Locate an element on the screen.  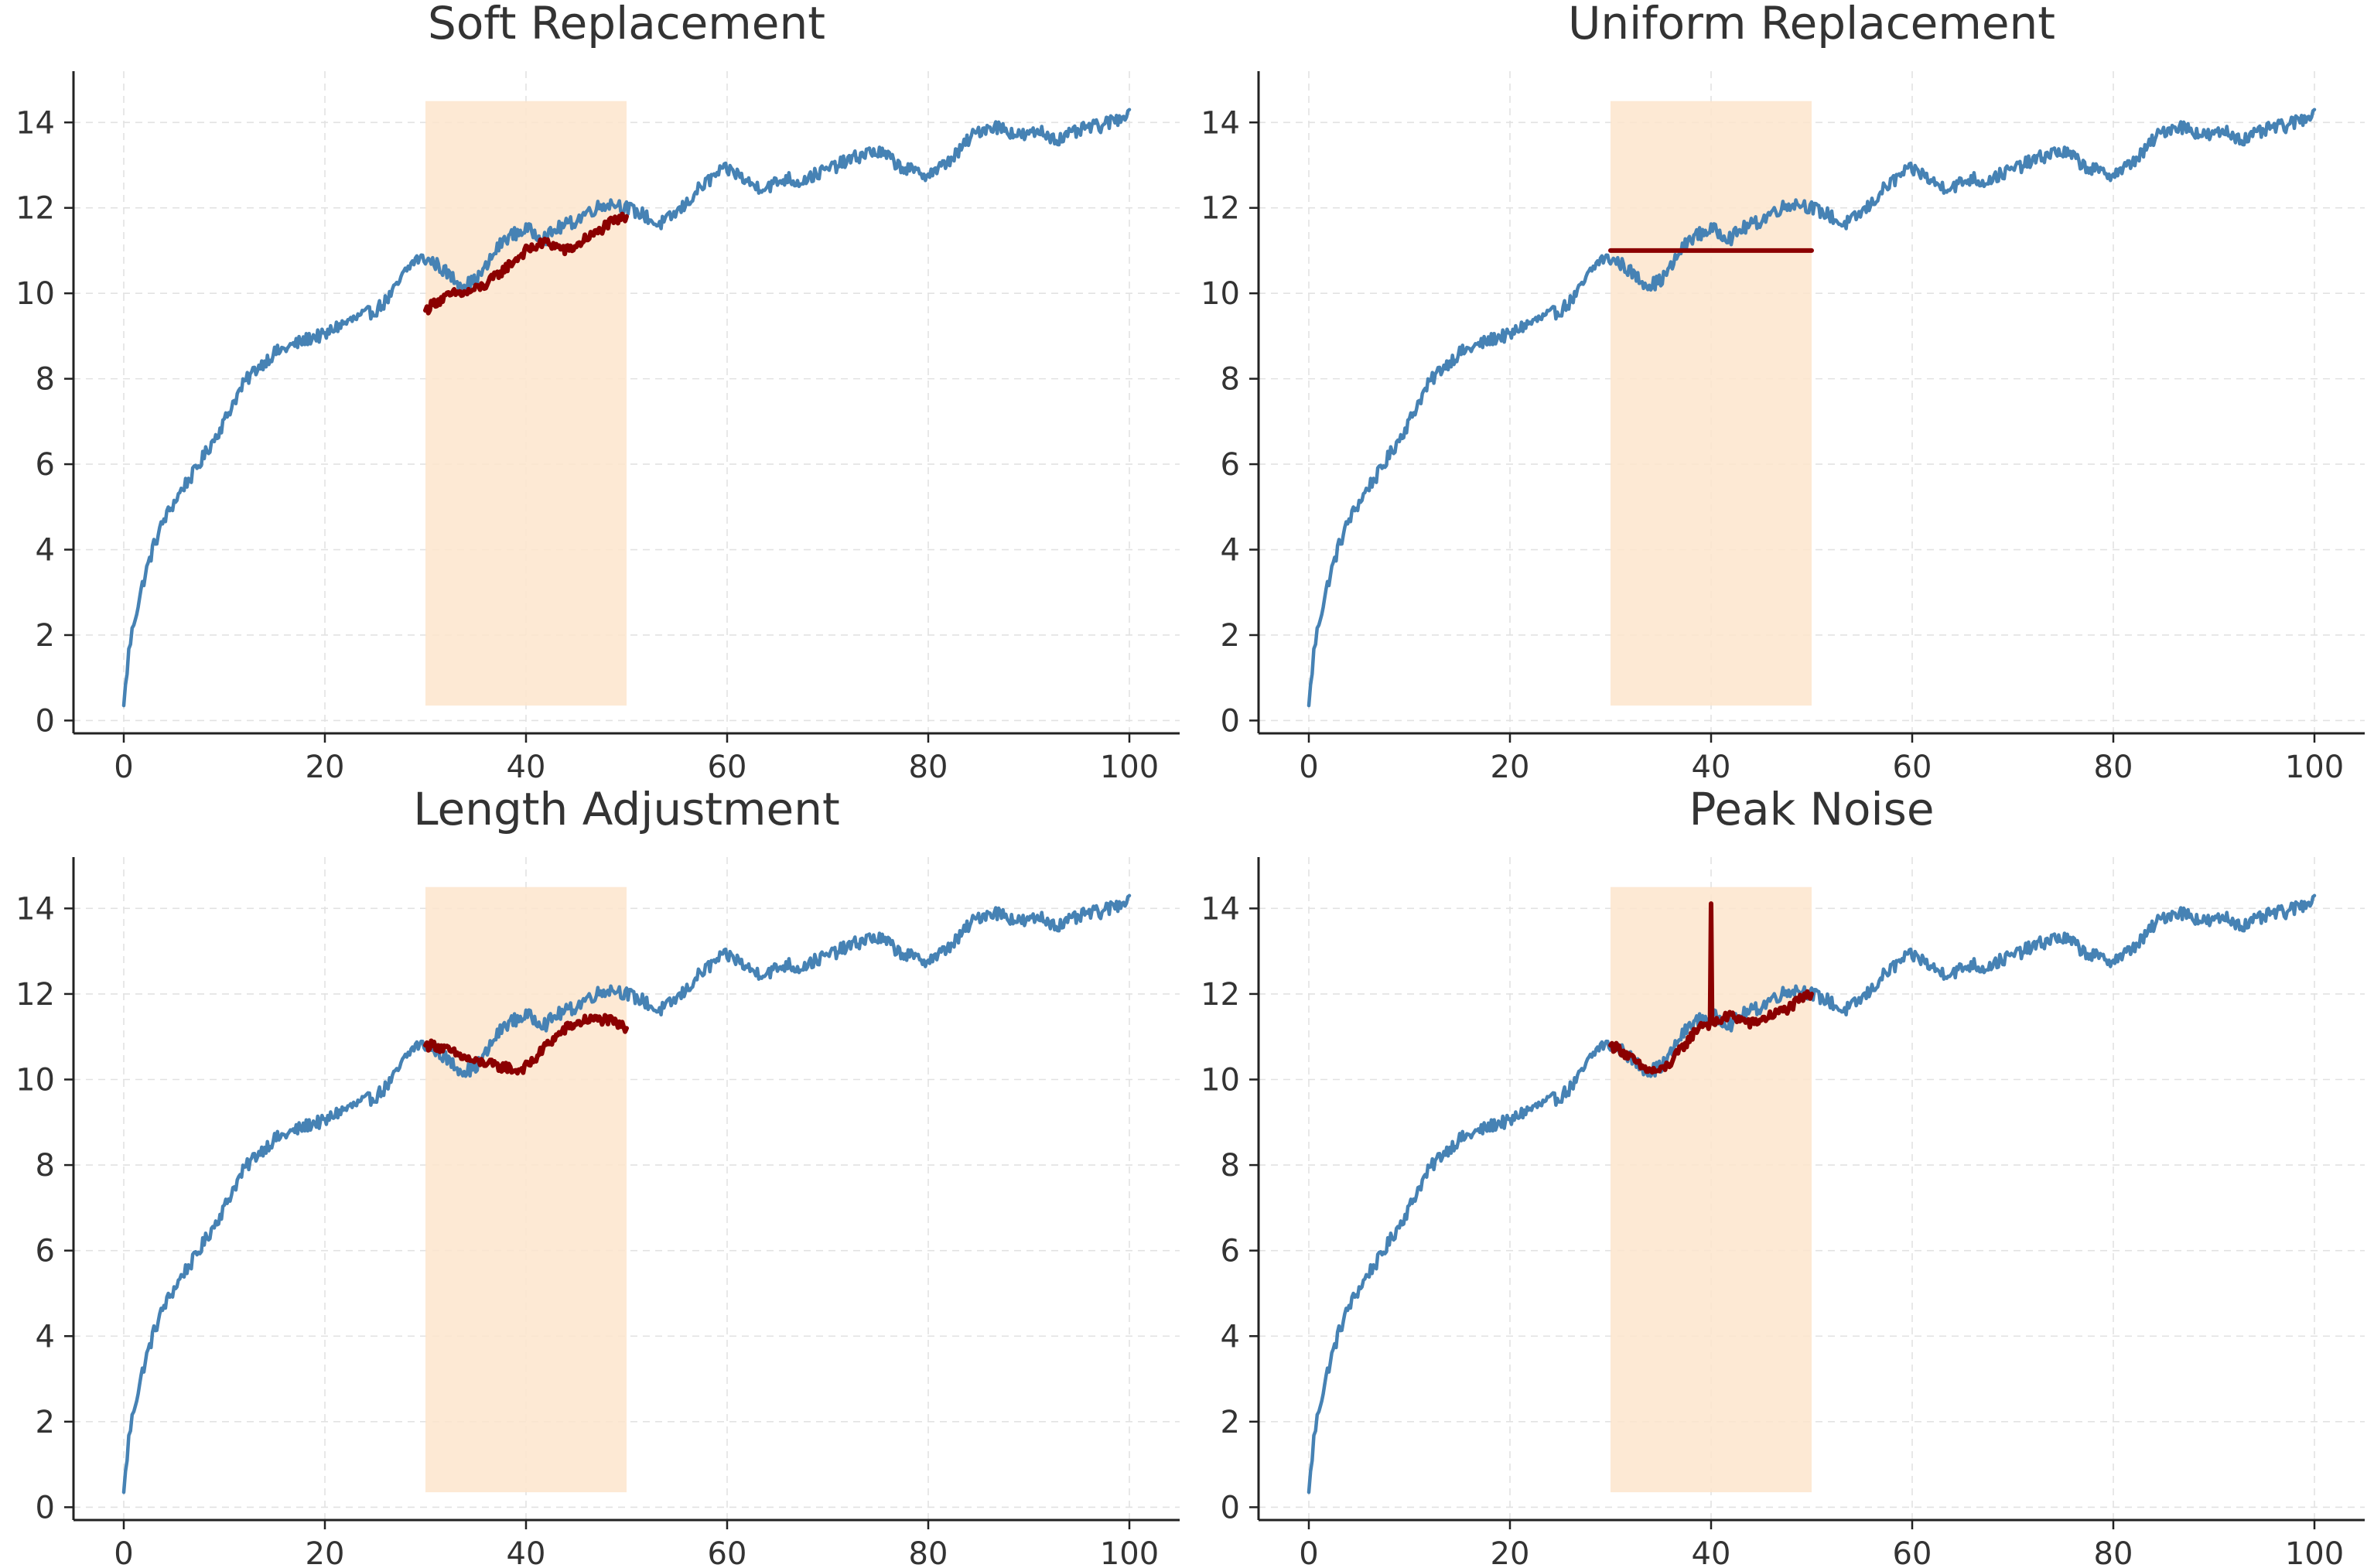
chart-title: Uniform Replacement is located at coordinates (1811, 25).